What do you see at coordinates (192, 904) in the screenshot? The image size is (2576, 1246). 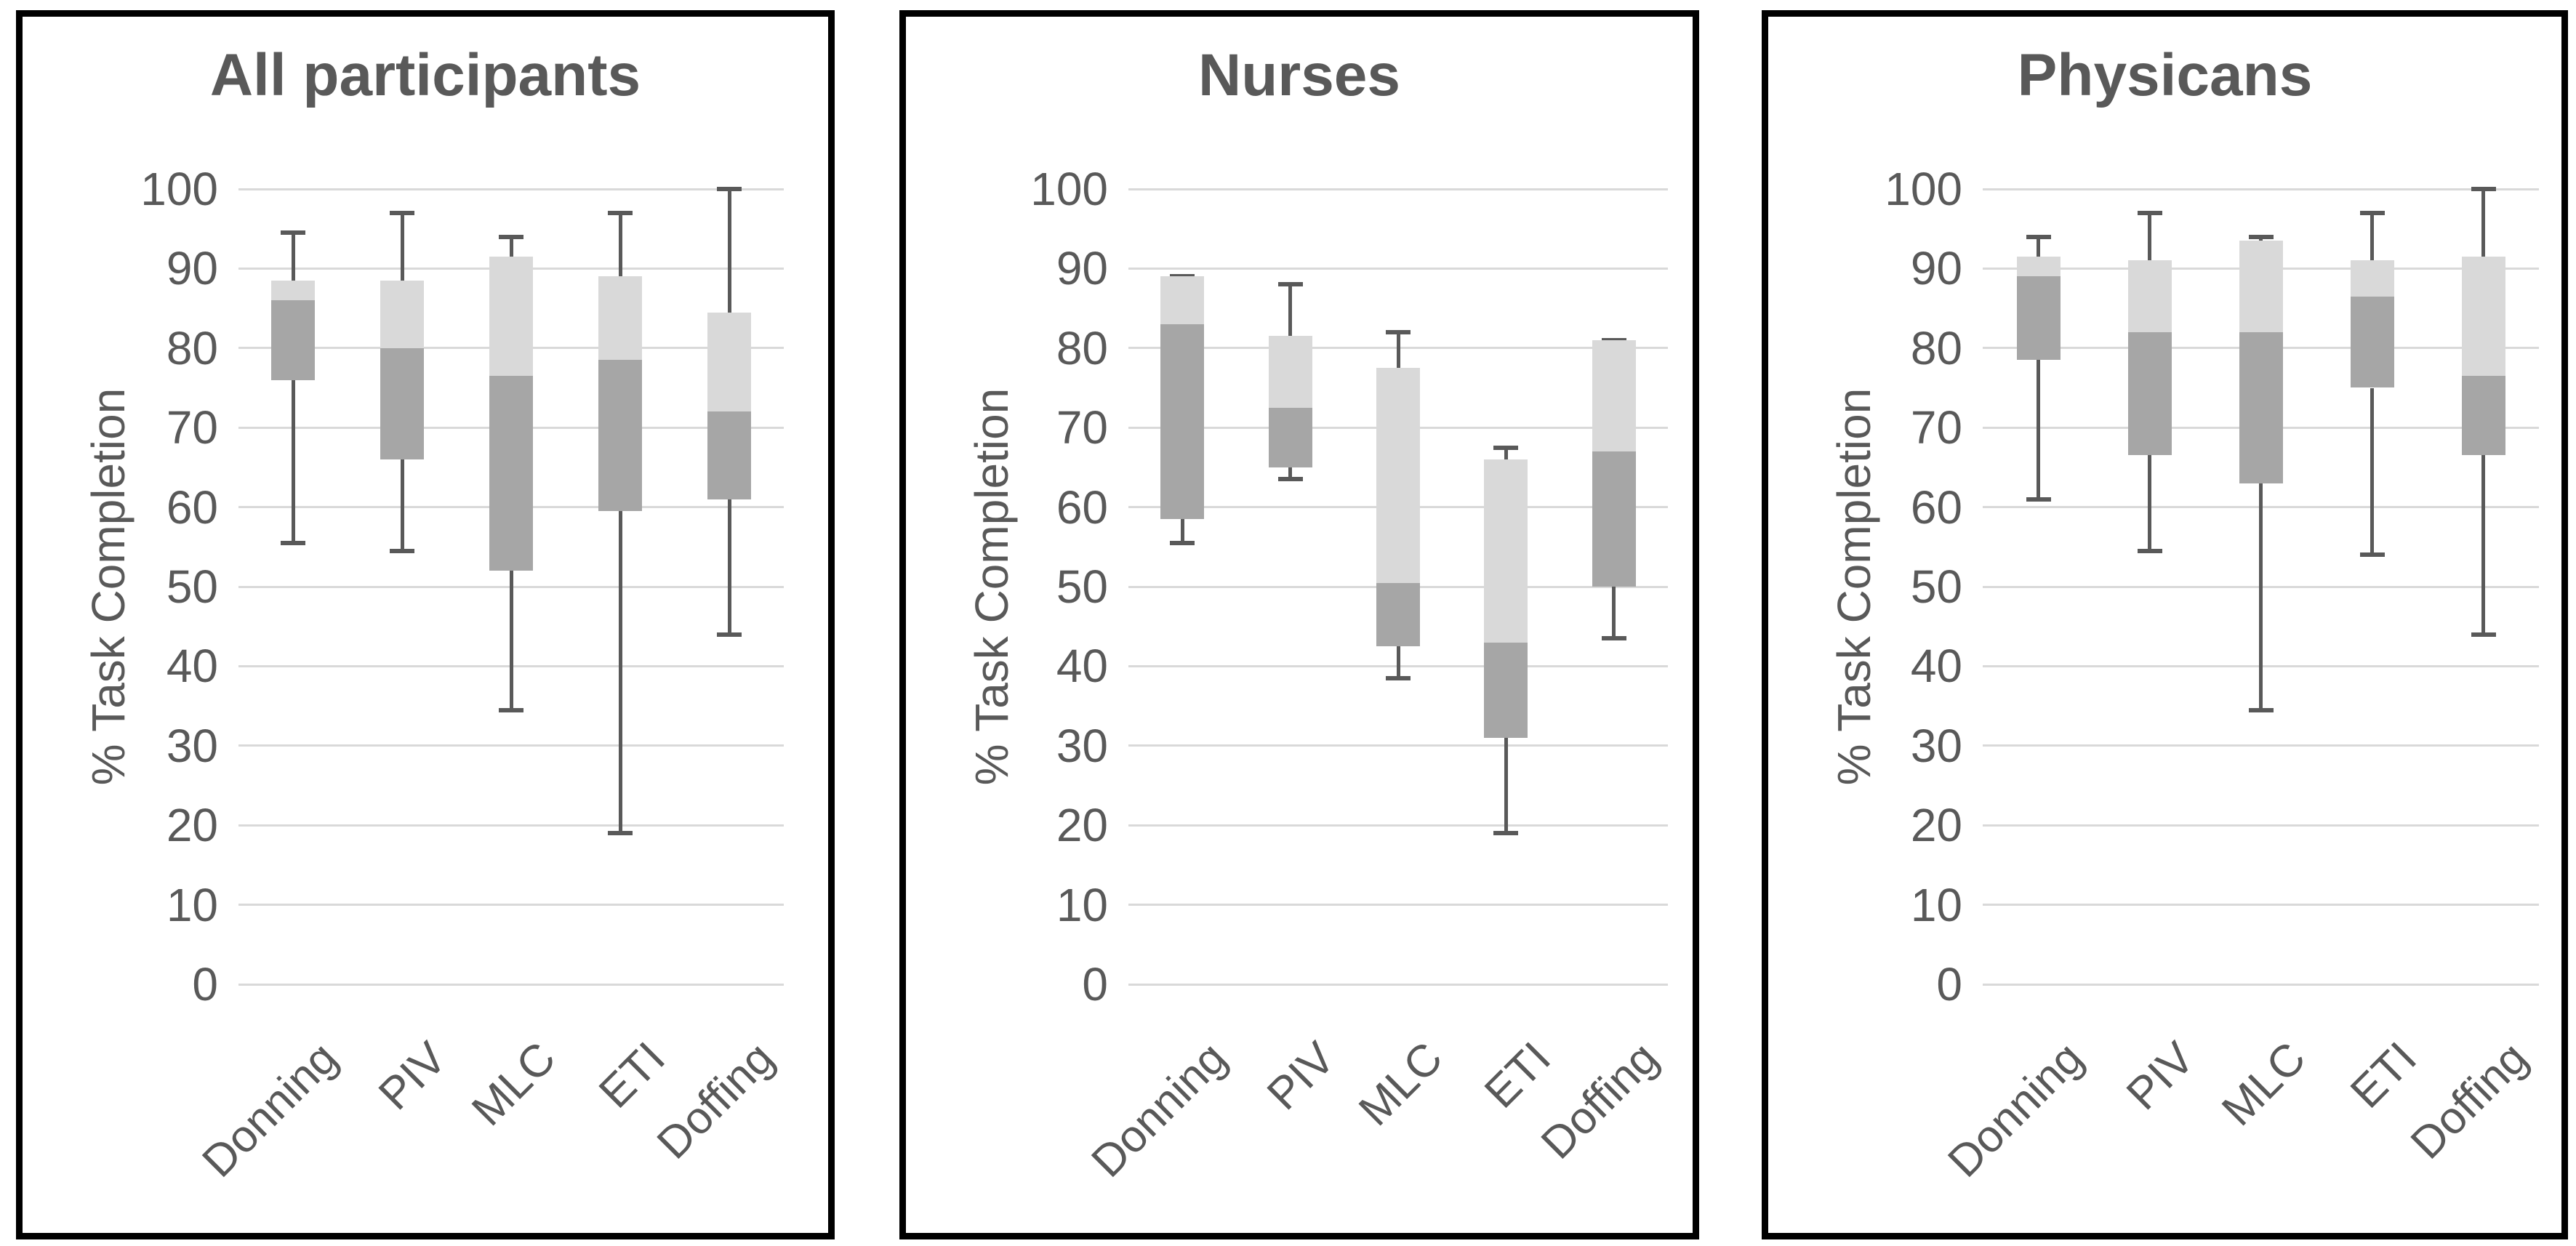 I see `y-tick-label: 10` at bounding box center [192, 904].